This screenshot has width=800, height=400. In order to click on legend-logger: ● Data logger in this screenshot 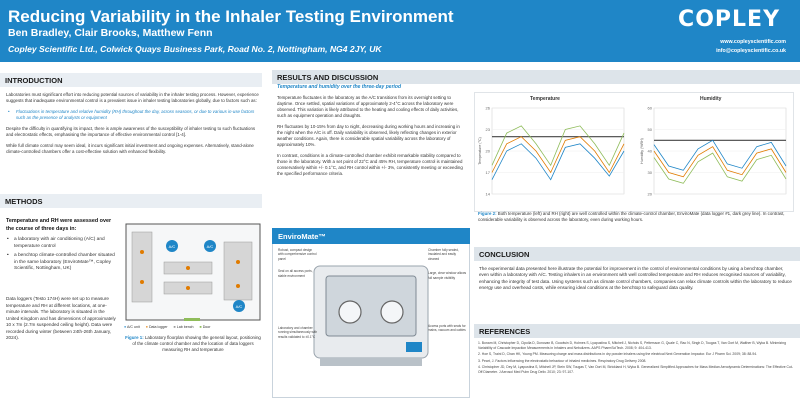, I will do `click(156, 327)`.